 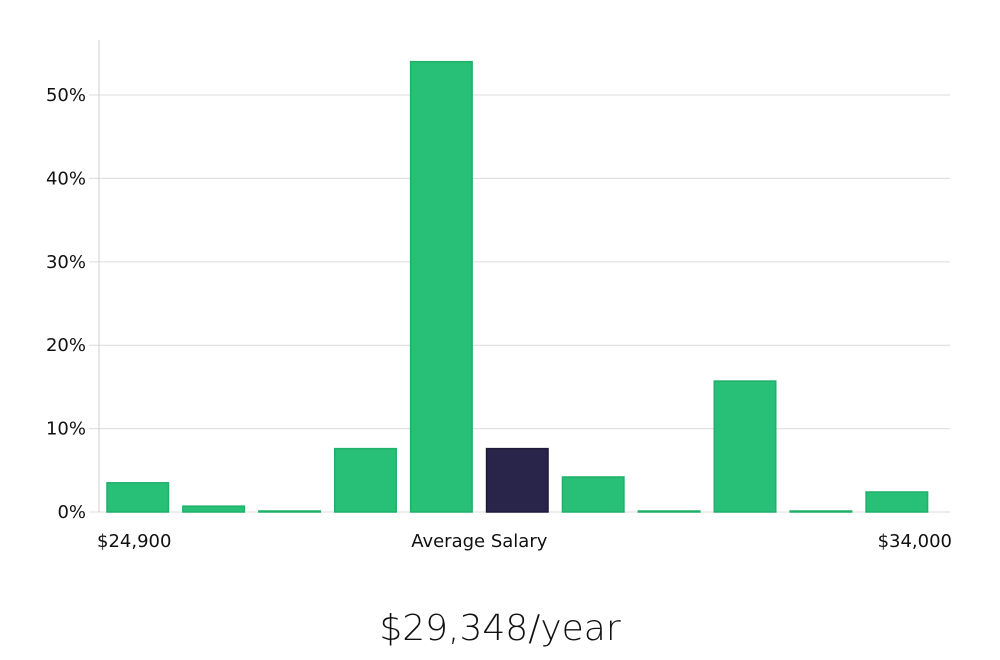 What do you see at coordinates (66, 262) in the screenshot?
I see `y-tick-label-3: 30%` at bounding box center [66, 262].